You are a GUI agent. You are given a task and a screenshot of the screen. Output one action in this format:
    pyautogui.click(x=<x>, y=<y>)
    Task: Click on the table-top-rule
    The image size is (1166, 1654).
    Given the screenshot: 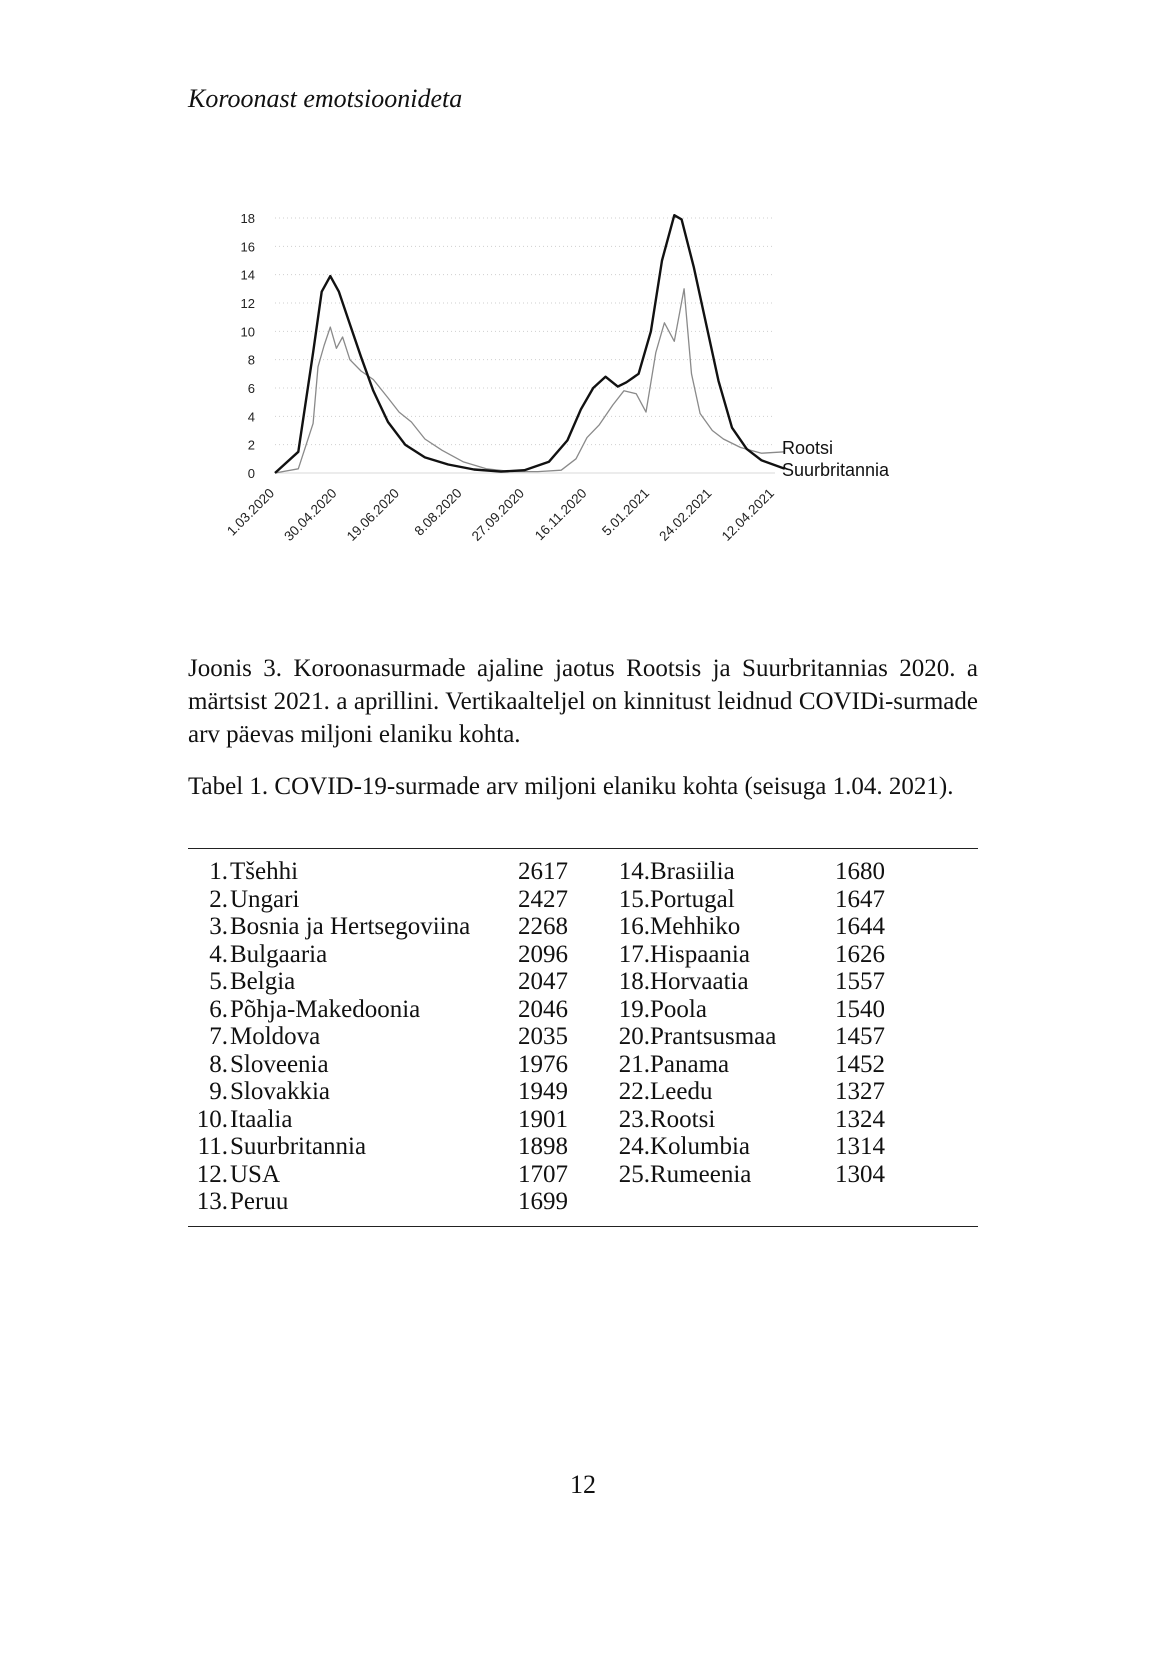 What is the action you would take?
    pyautogui.click(x=583, y=848)
    